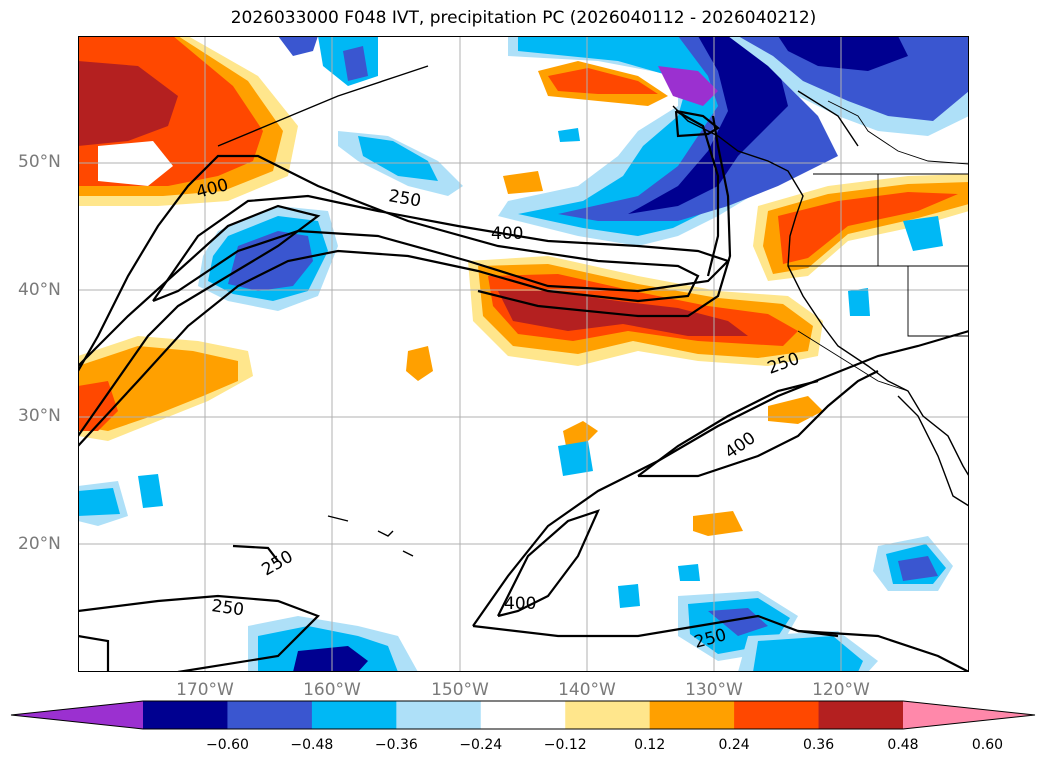 The width and height of the screenshot is (1047, 765). What do you see at coordinates (460, 690) in the screenshot?
I see `lon-label-150w: 150°W` at bounding box center [460, 690].